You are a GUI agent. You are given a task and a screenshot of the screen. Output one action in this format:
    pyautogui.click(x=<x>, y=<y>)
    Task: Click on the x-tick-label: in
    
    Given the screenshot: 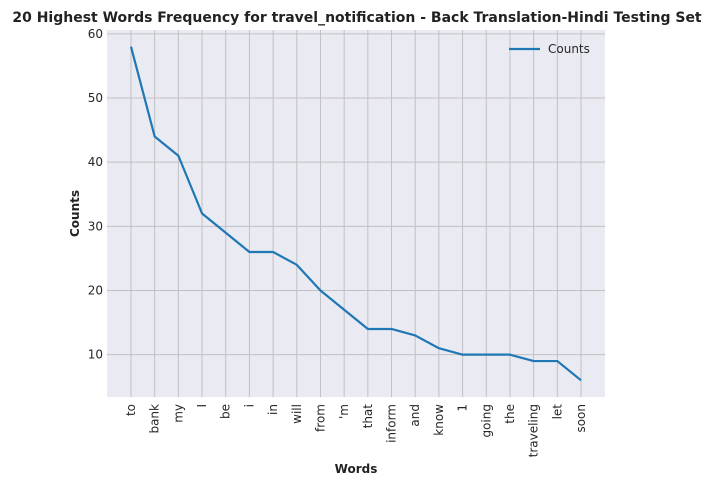 What is the action you would take?
    pyautogui.click(x=273, y=409)
    